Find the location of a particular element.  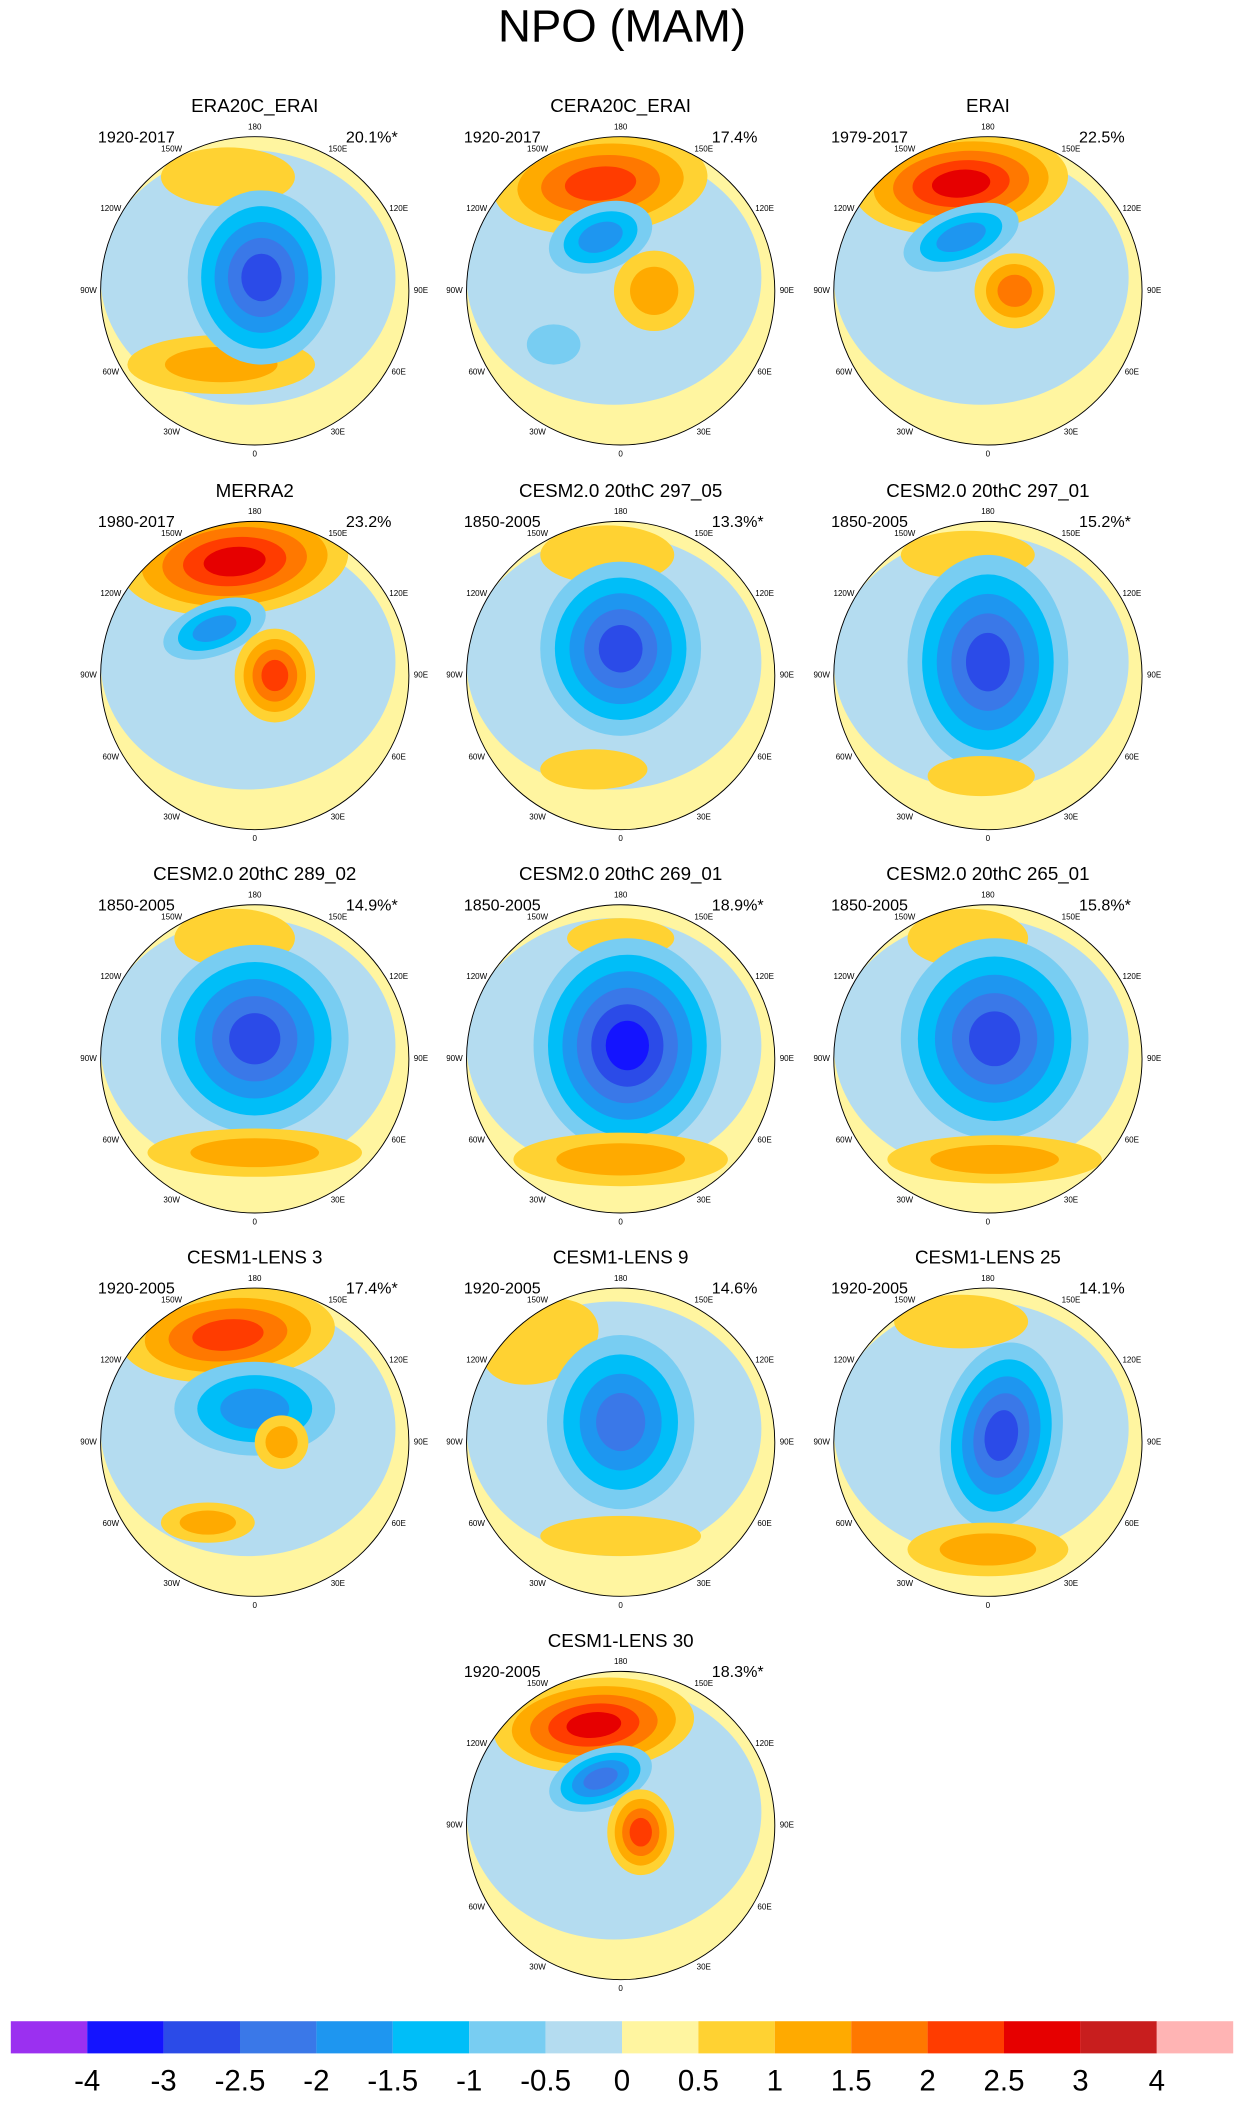

panel-title: CESM2.0 20thC 297_01 is located at coordinates (987, 491).